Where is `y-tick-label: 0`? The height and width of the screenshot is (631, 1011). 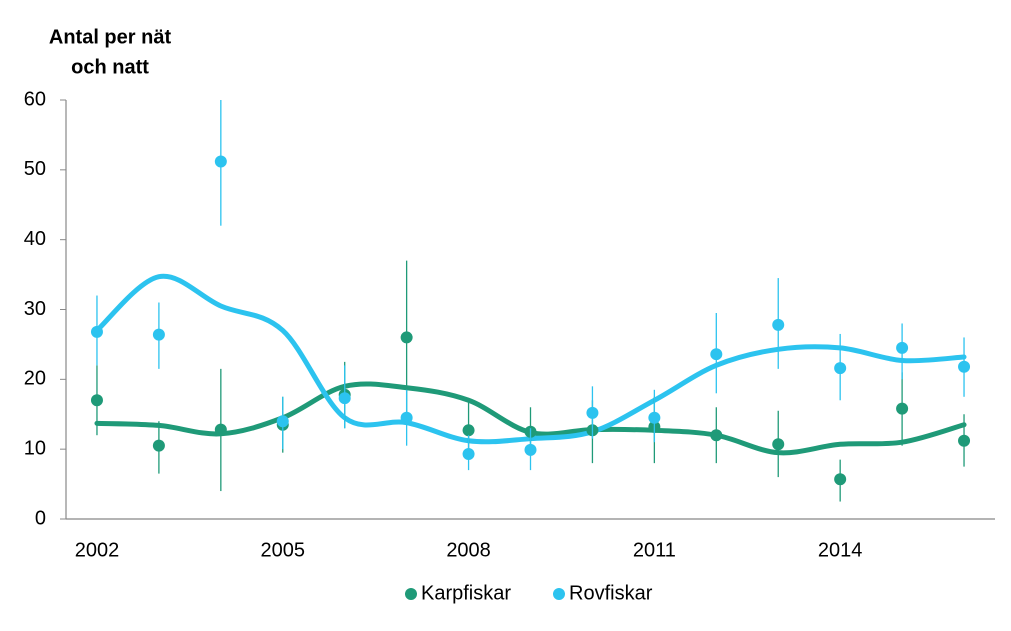
y-tick-label: 0 is located at coordinates (40, 518).